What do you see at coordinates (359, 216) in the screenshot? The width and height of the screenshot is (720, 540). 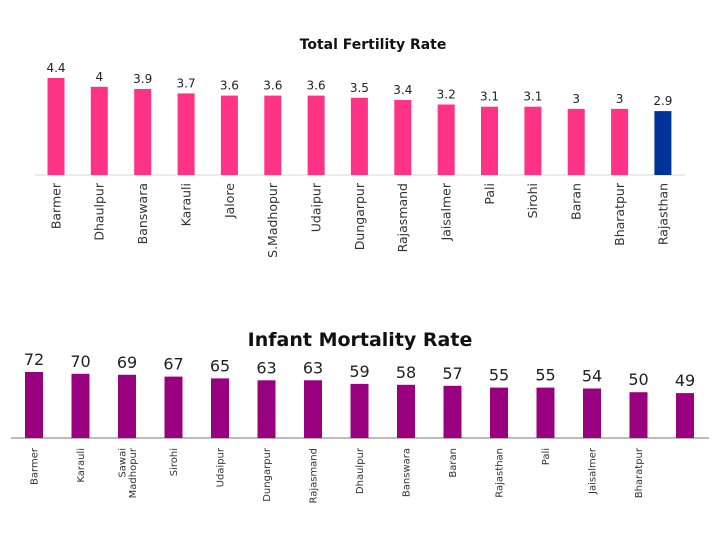 I see `tfr-category-label: Dungarpur` at bounding box center [359, 216].